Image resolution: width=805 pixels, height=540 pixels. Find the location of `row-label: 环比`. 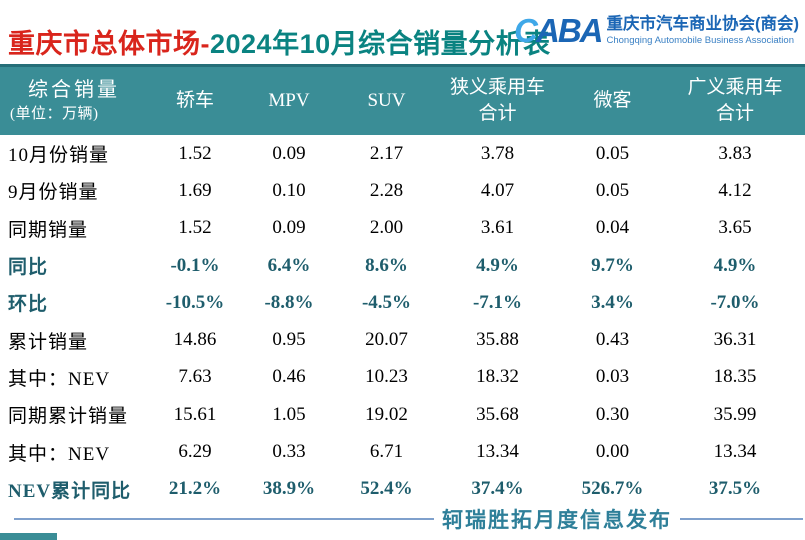

row-label: 环比 is located at coordinates (28, 305).